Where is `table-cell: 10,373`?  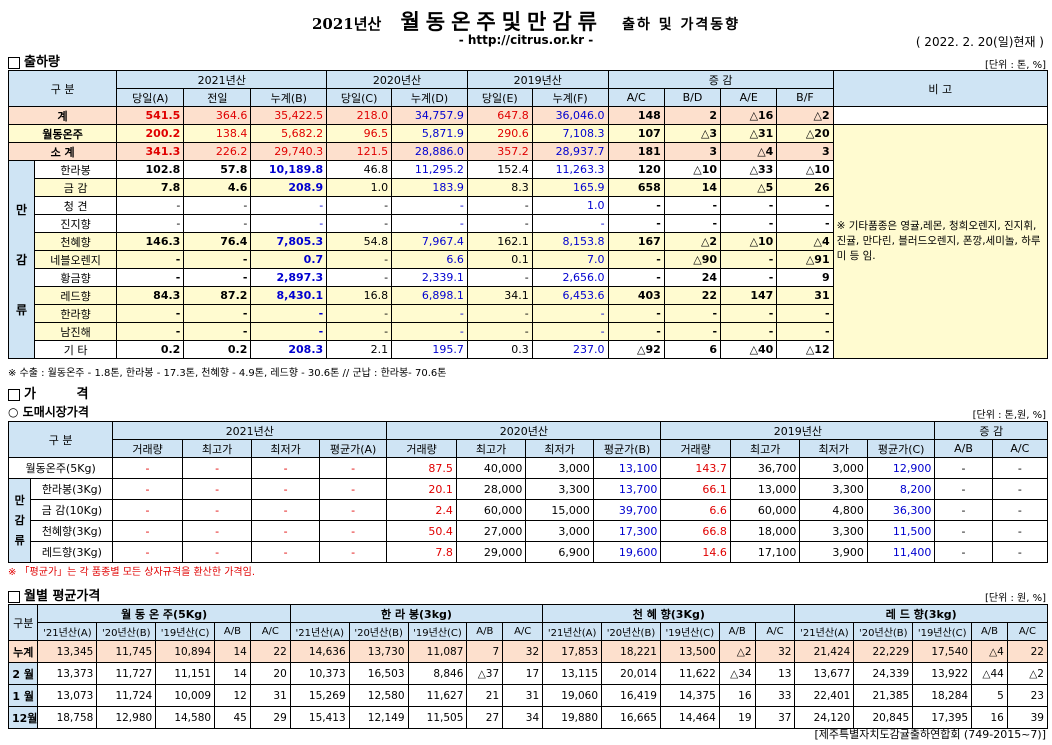 table-cell: 10,373 is located at coordinates (319, 673).